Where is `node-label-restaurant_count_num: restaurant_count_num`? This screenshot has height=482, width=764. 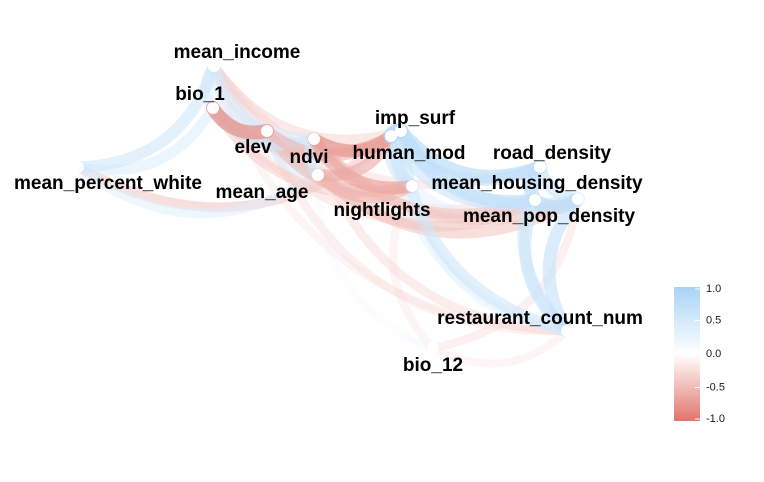
node-label-restaurant_count_num: restaurant_count_num is located at coordinates (540, 318).